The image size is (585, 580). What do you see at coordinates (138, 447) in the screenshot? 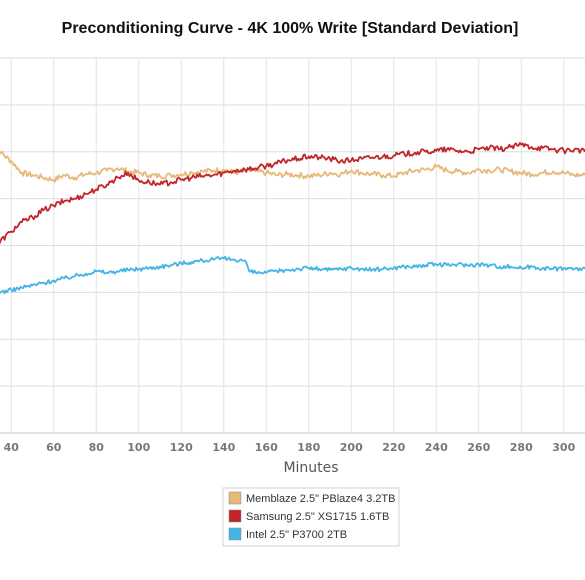
I see `x-tick-label: 100` at bounding box center [138, 447].